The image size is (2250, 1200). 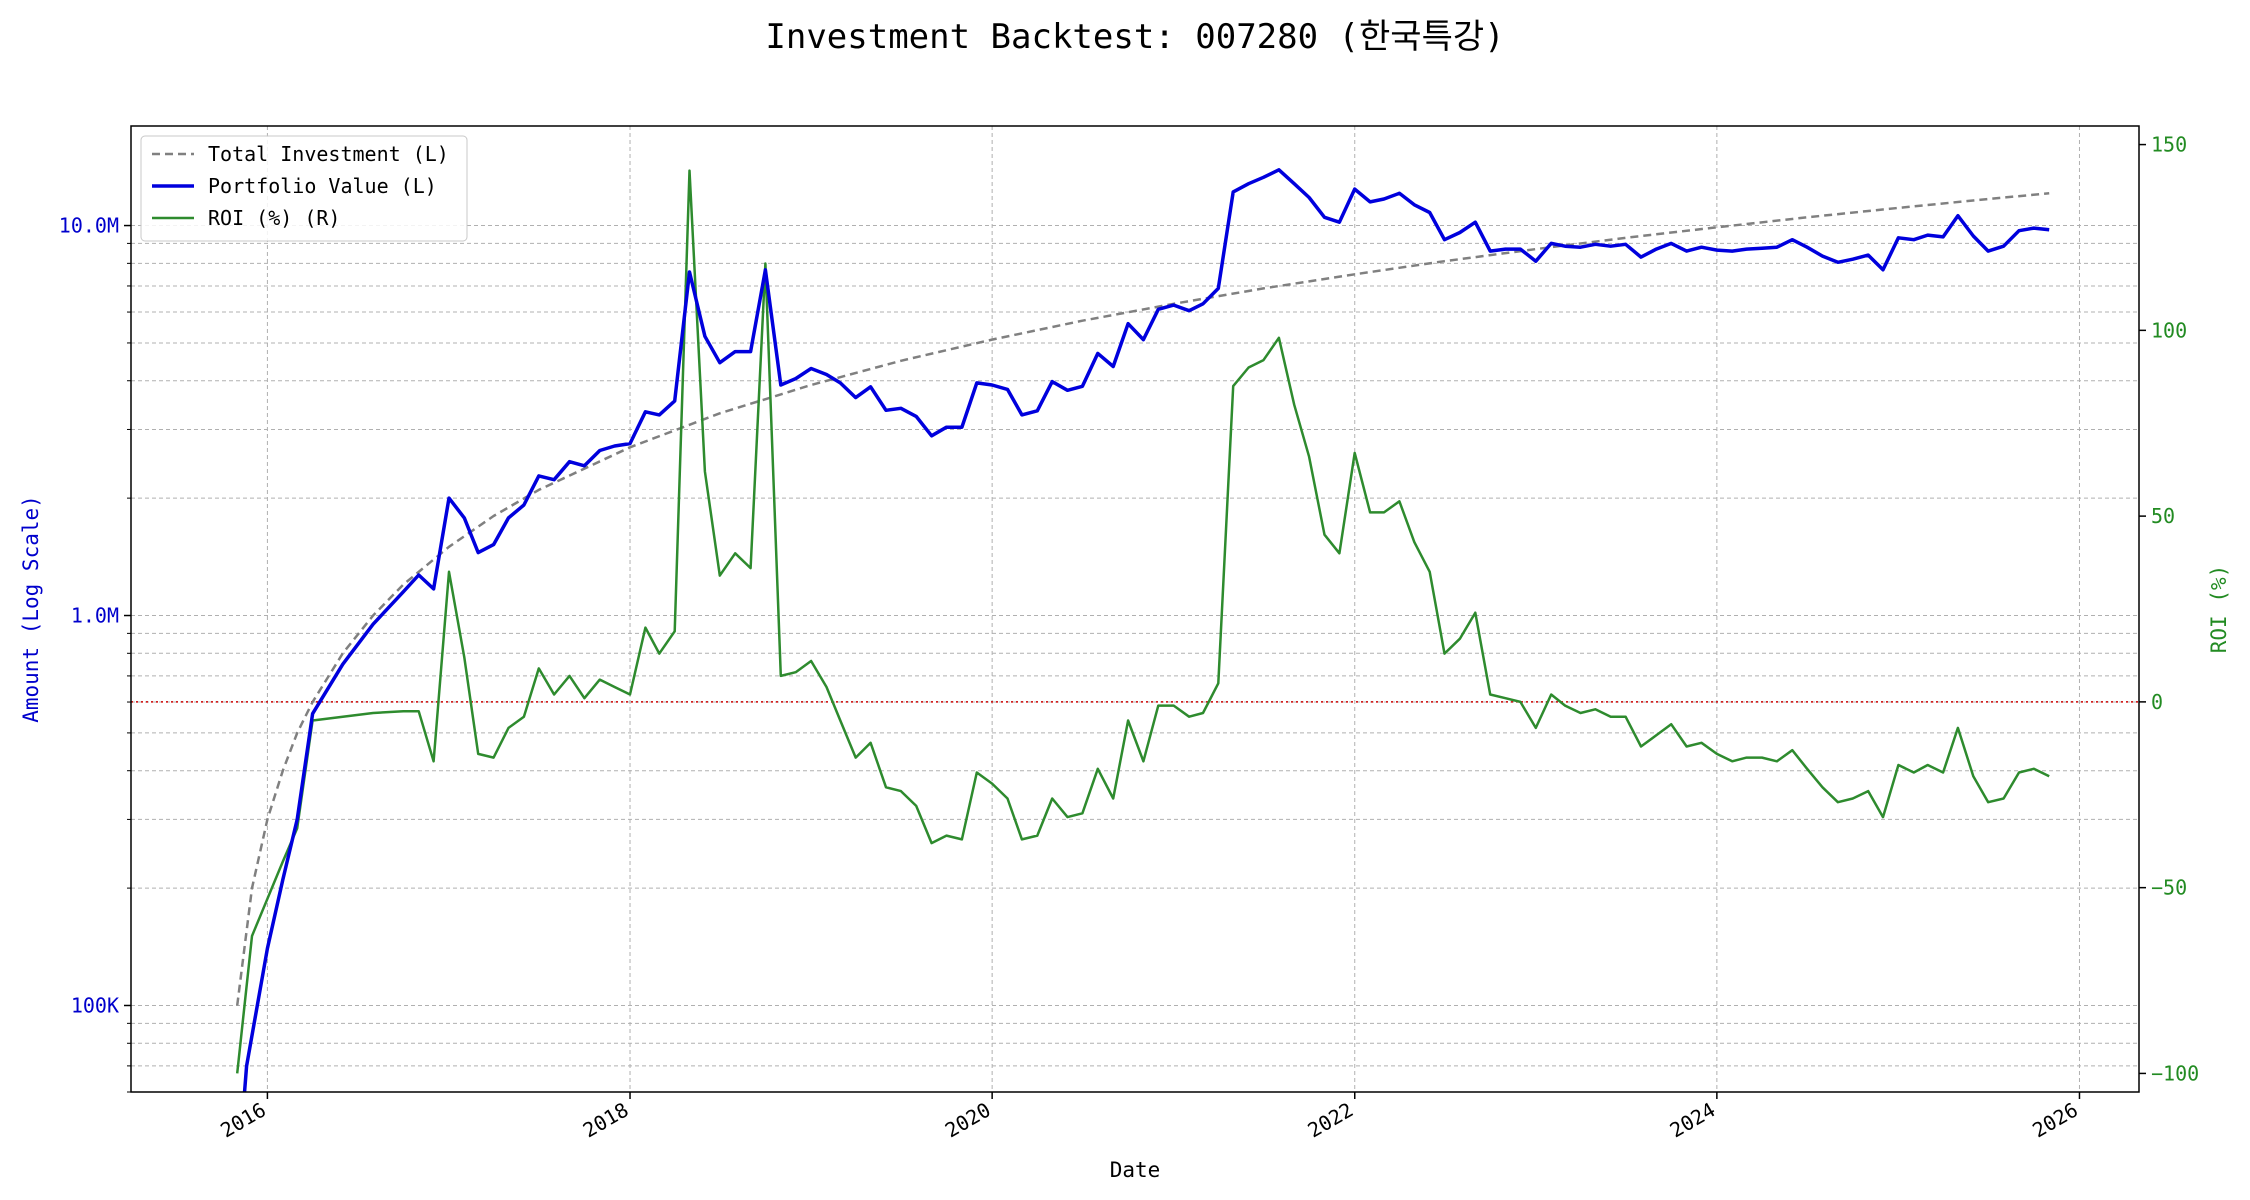 What do you see at coordinates (322, 186) in the screenshot?
I see `legend-label-portfolio-value: Portfolio Value (L)` at bounding box center [322, 186].